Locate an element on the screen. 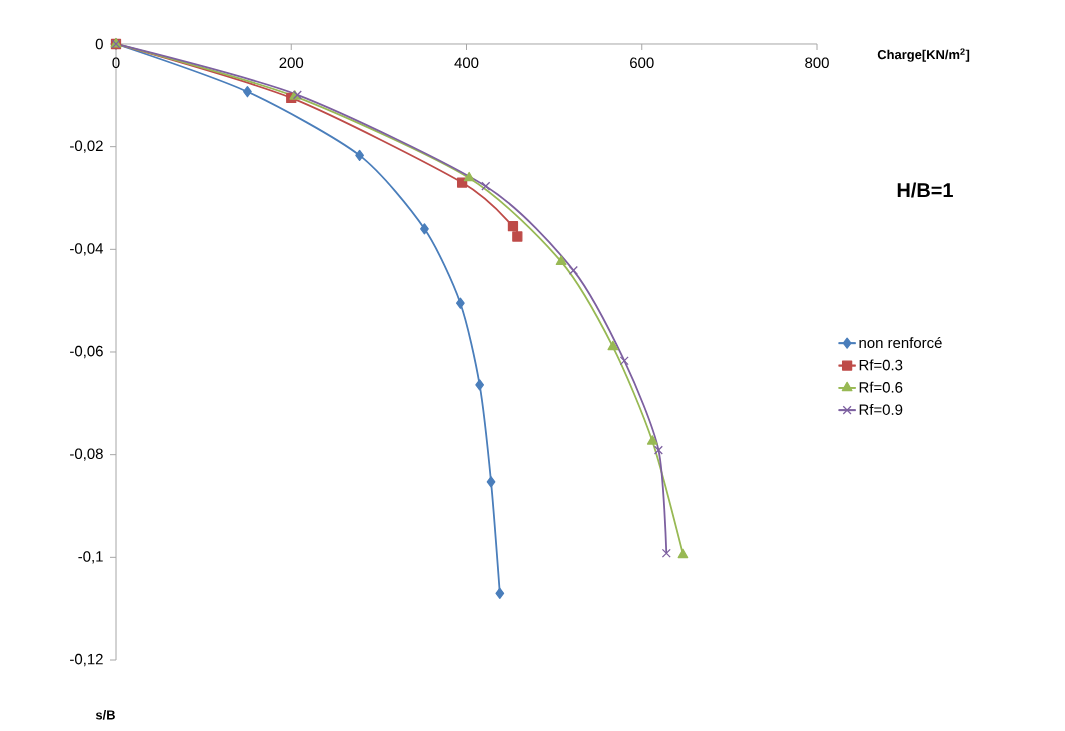 The width and height of the screenshot is (1065, 731). x-tick-label: 0 is located at coordinates (116, 63).